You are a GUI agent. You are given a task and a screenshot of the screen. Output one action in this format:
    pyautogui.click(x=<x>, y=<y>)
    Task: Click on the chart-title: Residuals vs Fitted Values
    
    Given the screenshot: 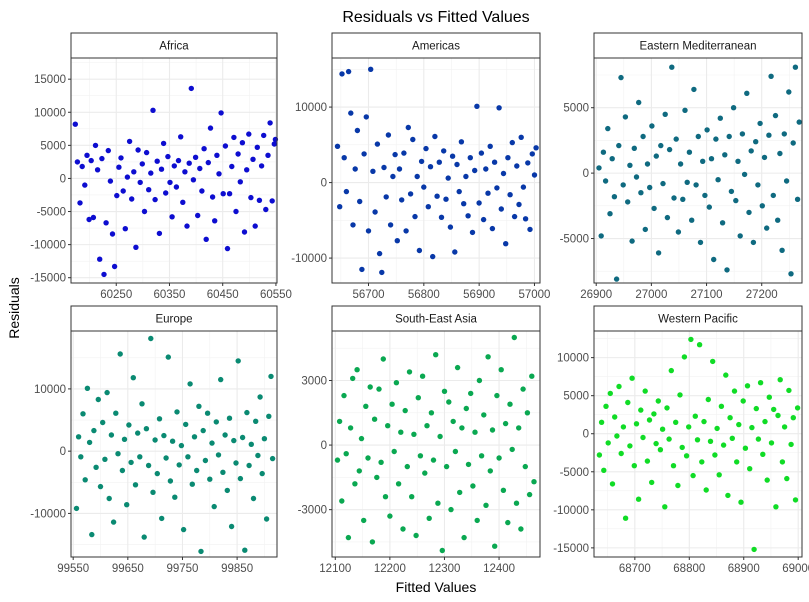 What is the action you would take?
    pyautogui.click(x=435, y=17)
    